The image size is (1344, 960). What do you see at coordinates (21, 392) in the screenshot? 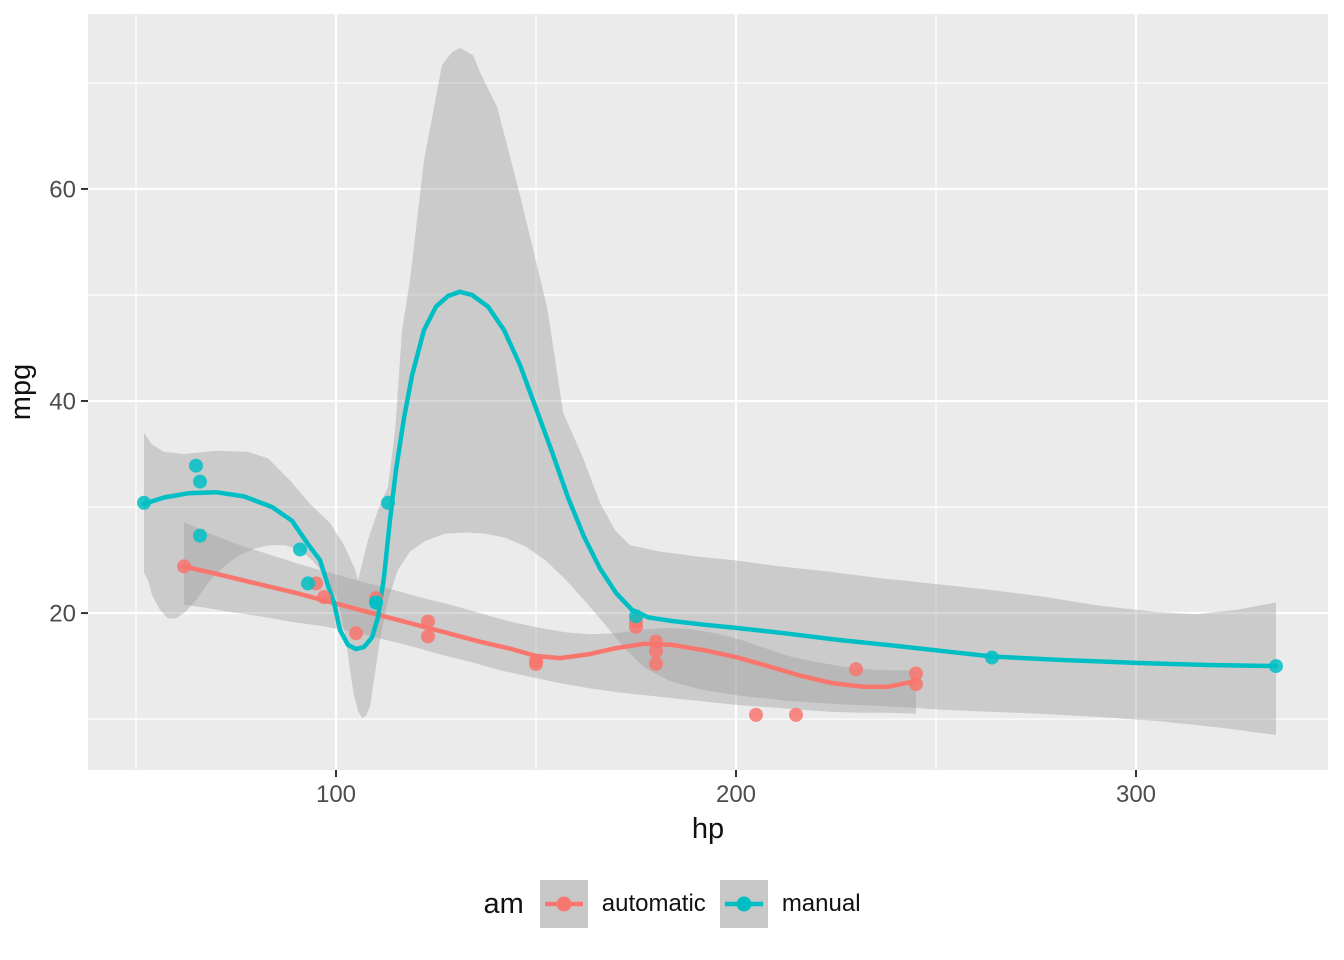
I see `y-axis-title: mpg` at bounding box center [21, 392].